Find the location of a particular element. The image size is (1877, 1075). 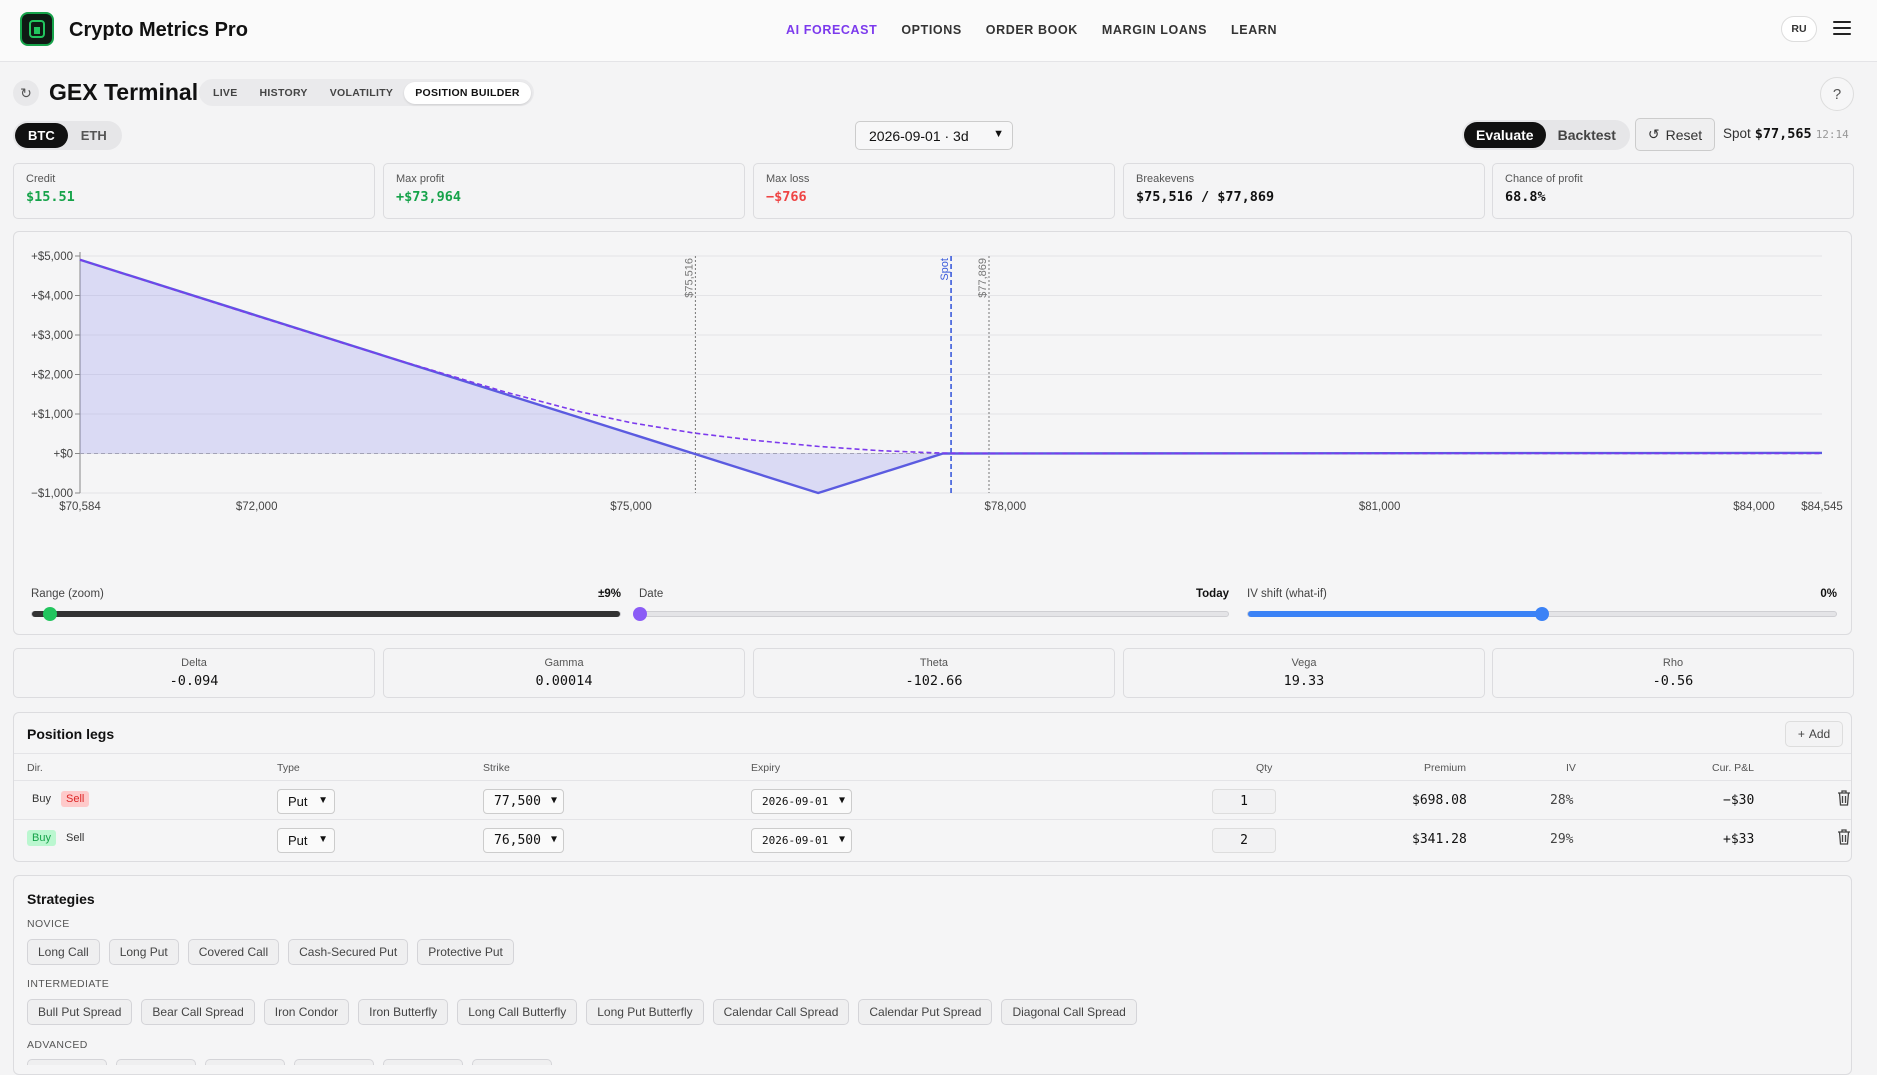

nav-order-book: ORDER BOOK is located at coordinates (1031, 30).